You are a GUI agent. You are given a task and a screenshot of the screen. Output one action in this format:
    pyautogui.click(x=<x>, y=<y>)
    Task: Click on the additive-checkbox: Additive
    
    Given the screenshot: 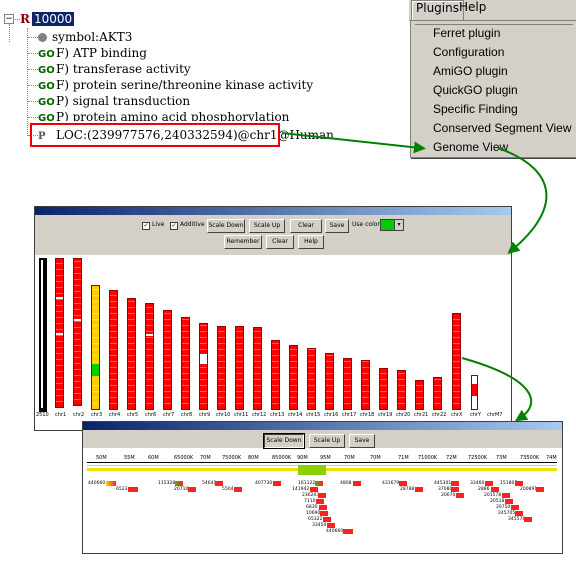 What is the action you would take?
    pyautogui.click(x=187, y=225)
    